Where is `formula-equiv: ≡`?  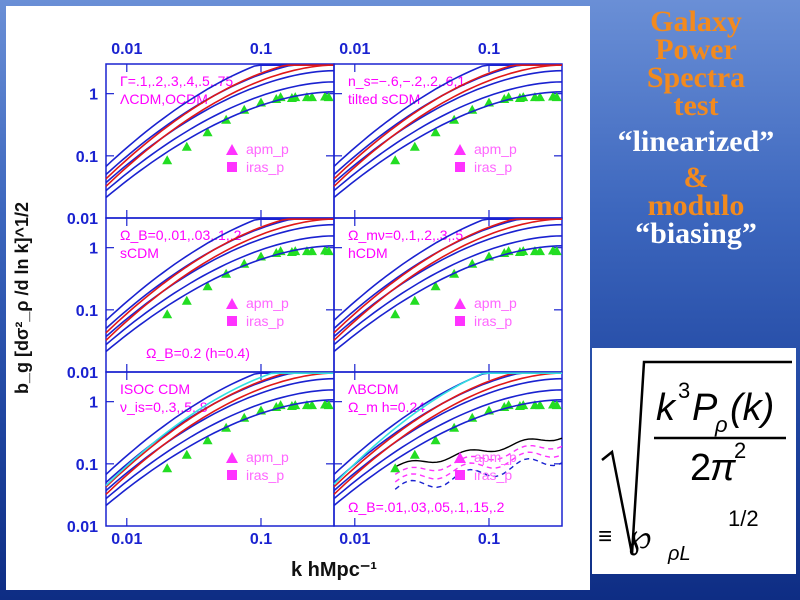
formula-equiv: ≡ is located at coordinates (605, 536).